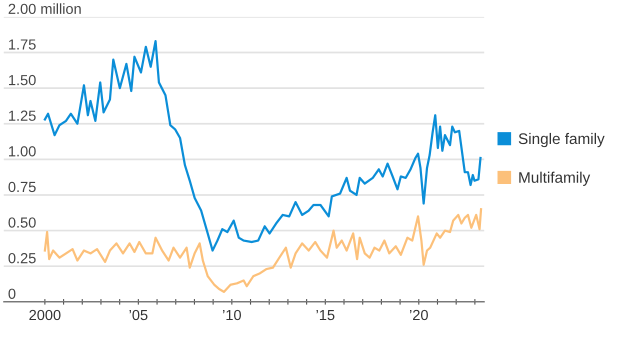 The height and width of the screenshot is (338, 624). Describe the element at coordinates (22, 222) in the screenshot. I see `y-tick-label: 0.50` at that location.